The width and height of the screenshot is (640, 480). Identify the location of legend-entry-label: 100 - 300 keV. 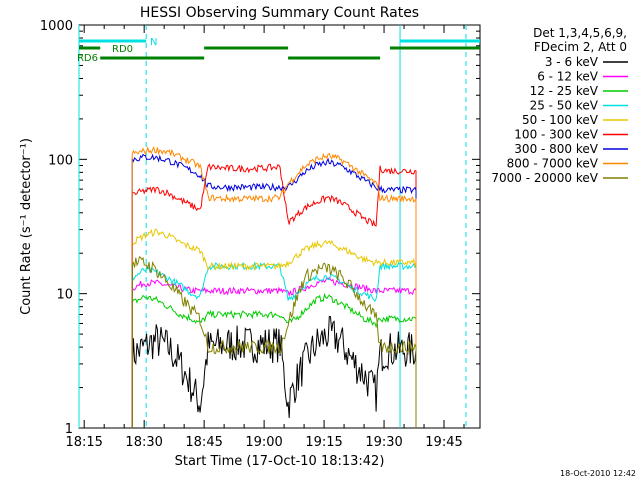
(556, 135).